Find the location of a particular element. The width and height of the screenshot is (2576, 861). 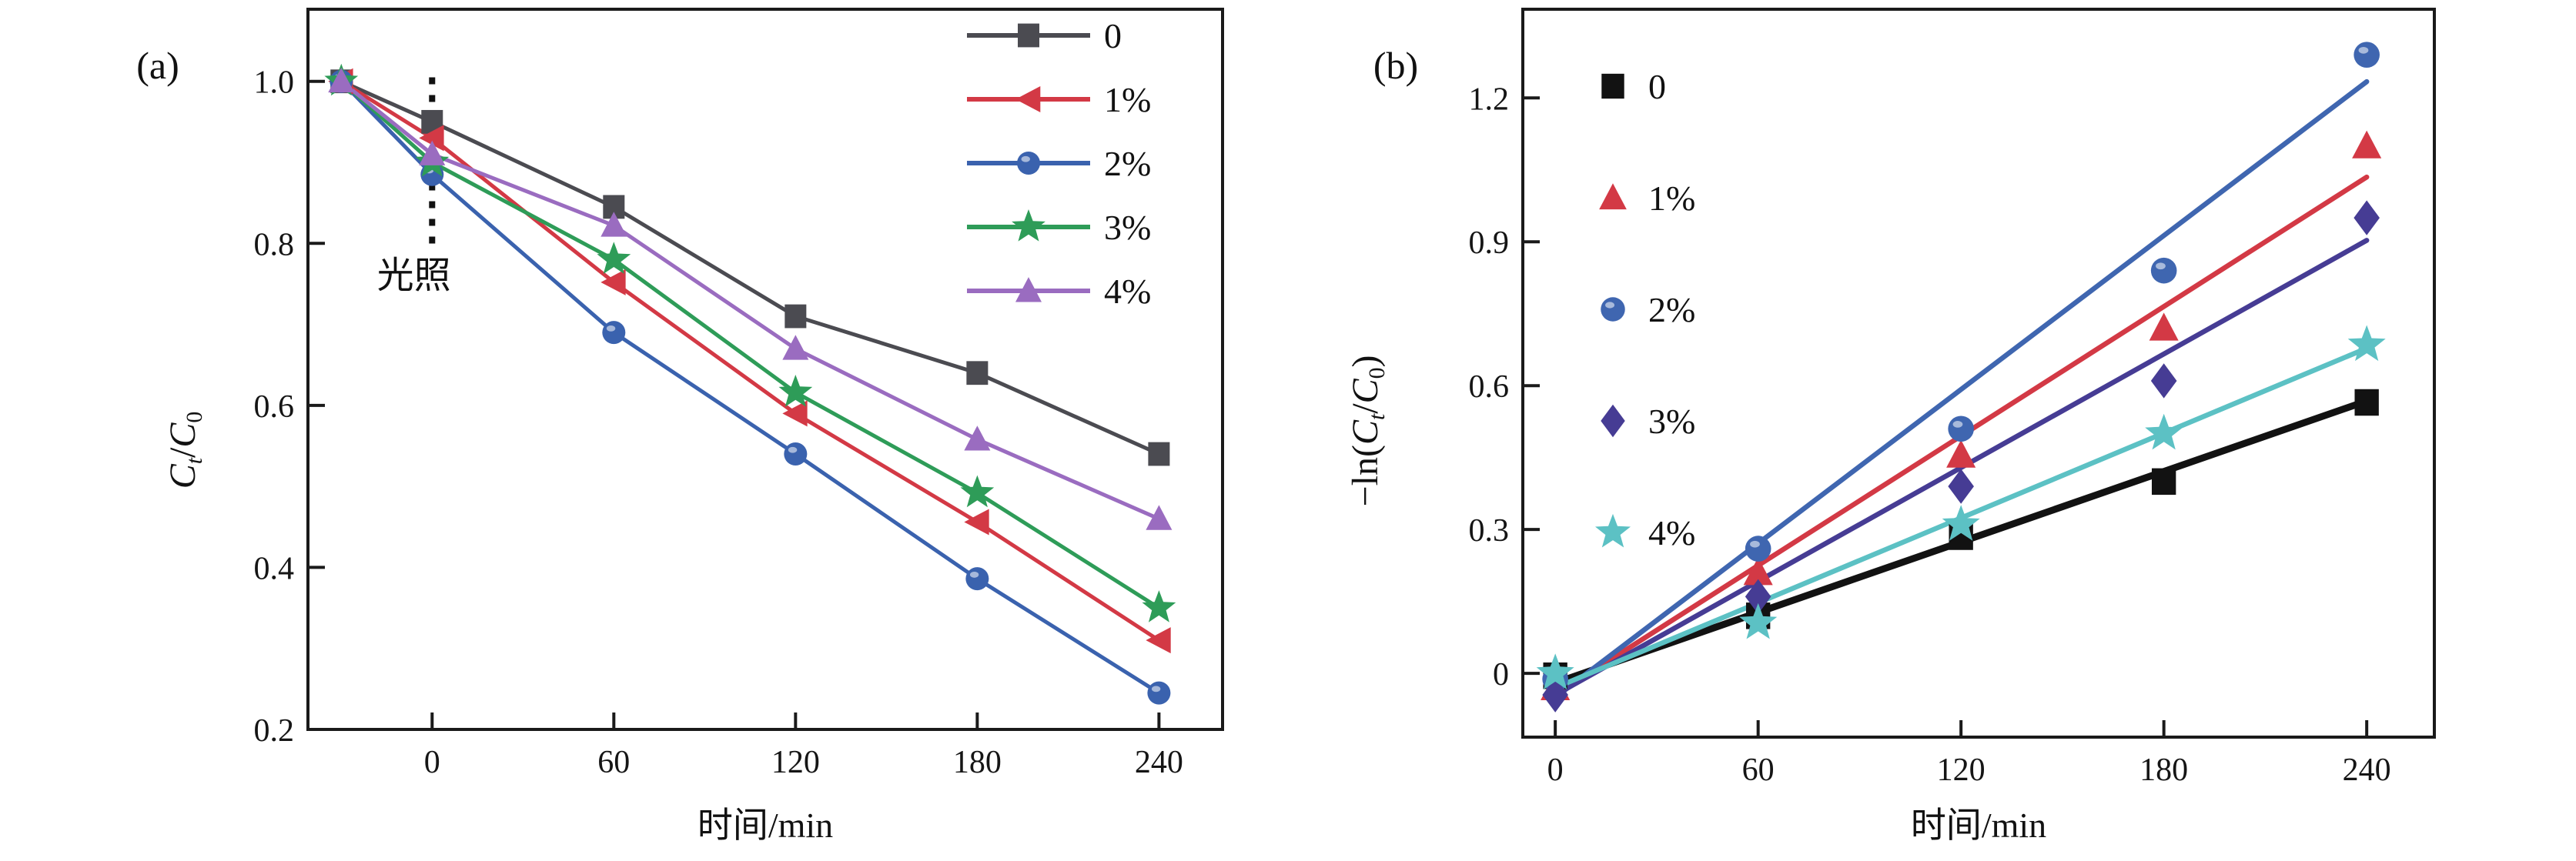

x-tick-label: 0 is located at coordinates (432, 762).